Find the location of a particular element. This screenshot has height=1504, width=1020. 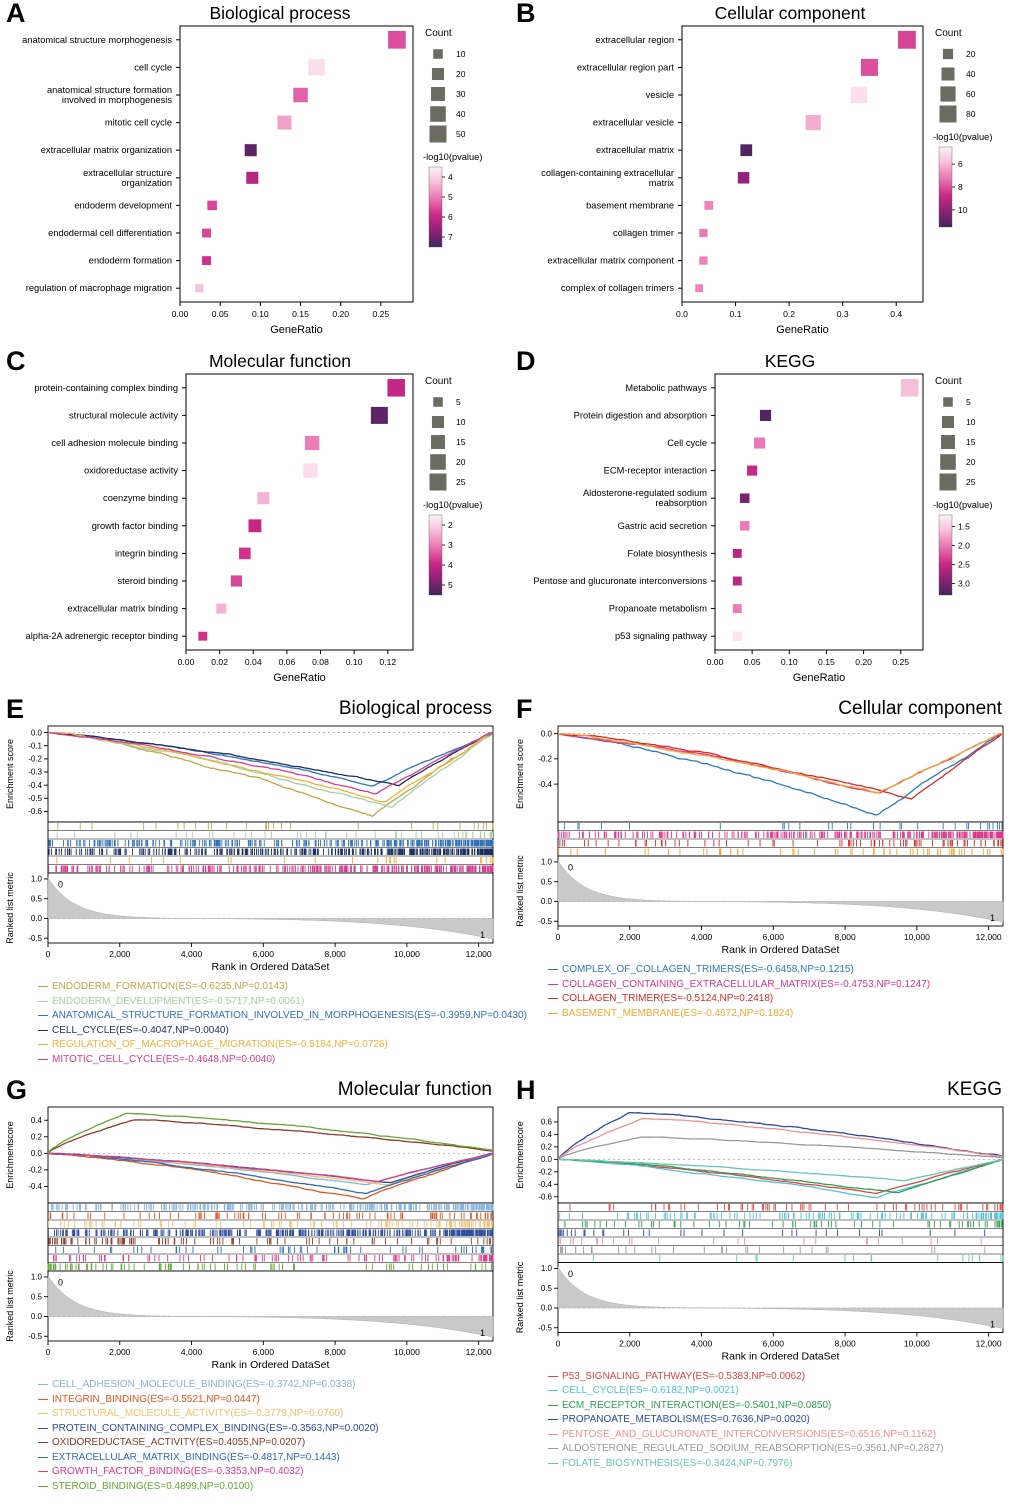

svg-text: oxidoreductase activity is located at coordinates (131, 471).